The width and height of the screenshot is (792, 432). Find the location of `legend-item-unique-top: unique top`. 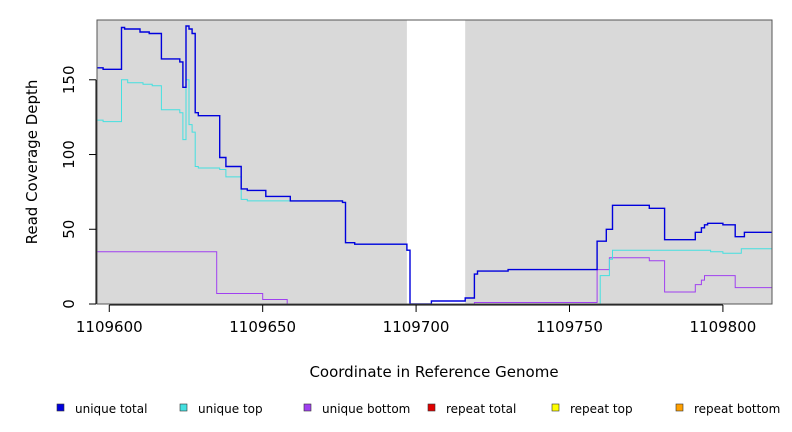

legend-item-unique-top: unique top is located at coordinates (221, 409).